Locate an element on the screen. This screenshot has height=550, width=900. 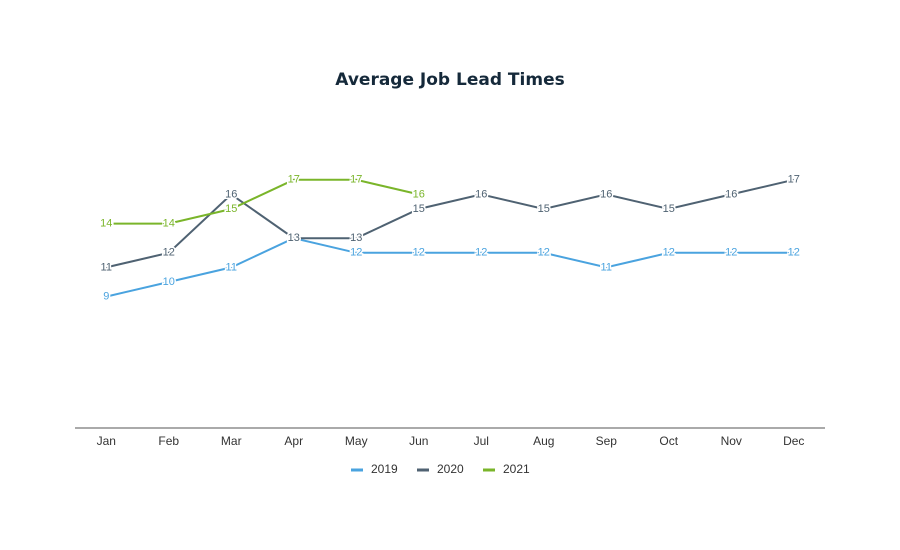
data-label: 9 is located at coordinates (106, 297).